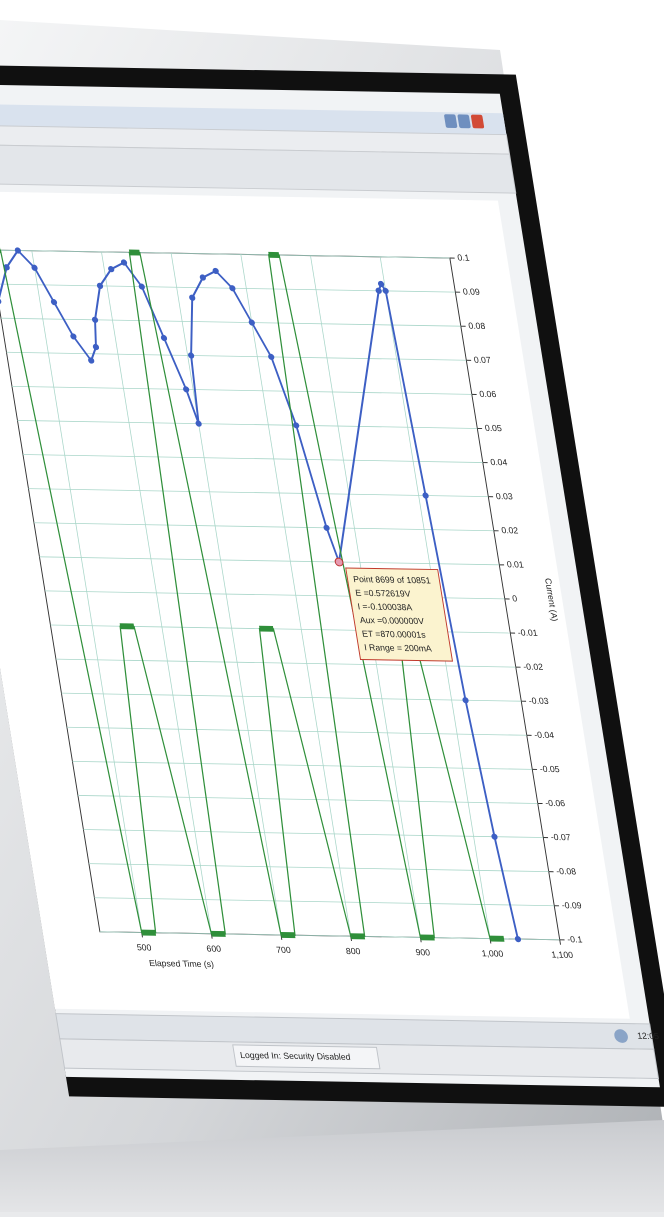  What do you see at coordinates (555, 803) in the screenshot?
I see `y-tick-label: -0.06` at bounding box center [555, 803].